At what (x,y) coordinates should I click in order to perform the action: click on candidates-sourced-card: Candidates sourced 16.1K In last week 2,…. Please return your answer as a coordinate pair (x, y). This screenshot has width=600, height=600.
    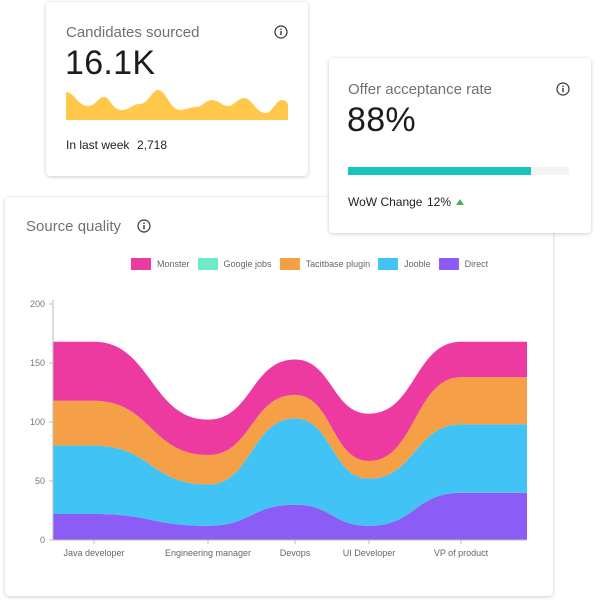
    Looking at the image, I should click on (177, 89).